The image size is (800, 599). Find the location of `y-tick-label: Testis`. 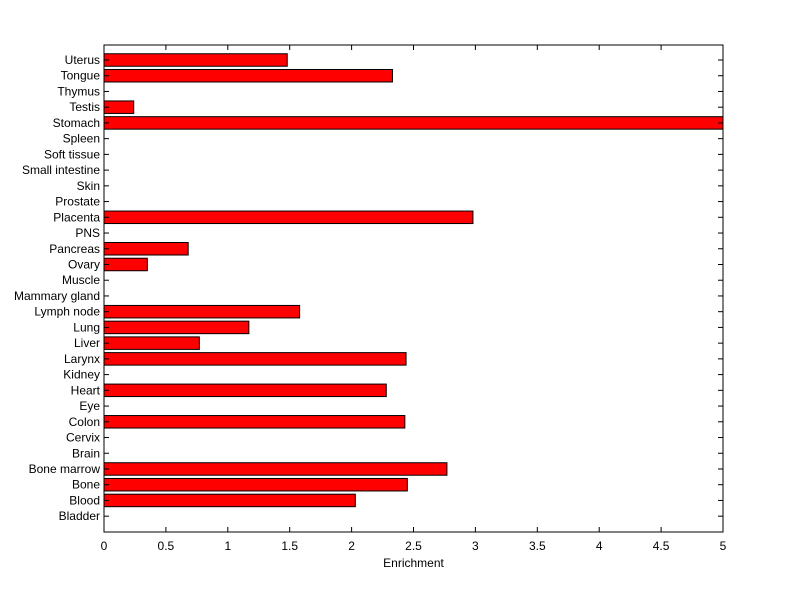

y-tick-label: Testis is located at coordinates (84, 107).